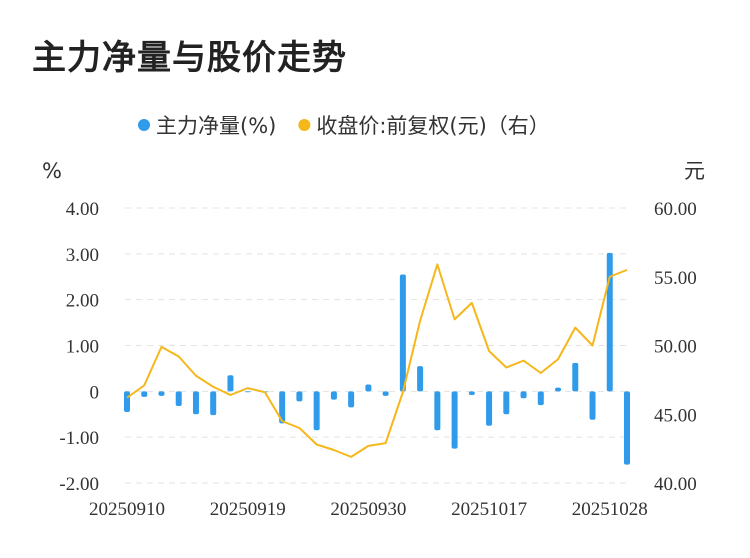 The width and height of the screenshot is (750, 558). I want to click on x-tick-label-1: 20250919, so click(248, 509).